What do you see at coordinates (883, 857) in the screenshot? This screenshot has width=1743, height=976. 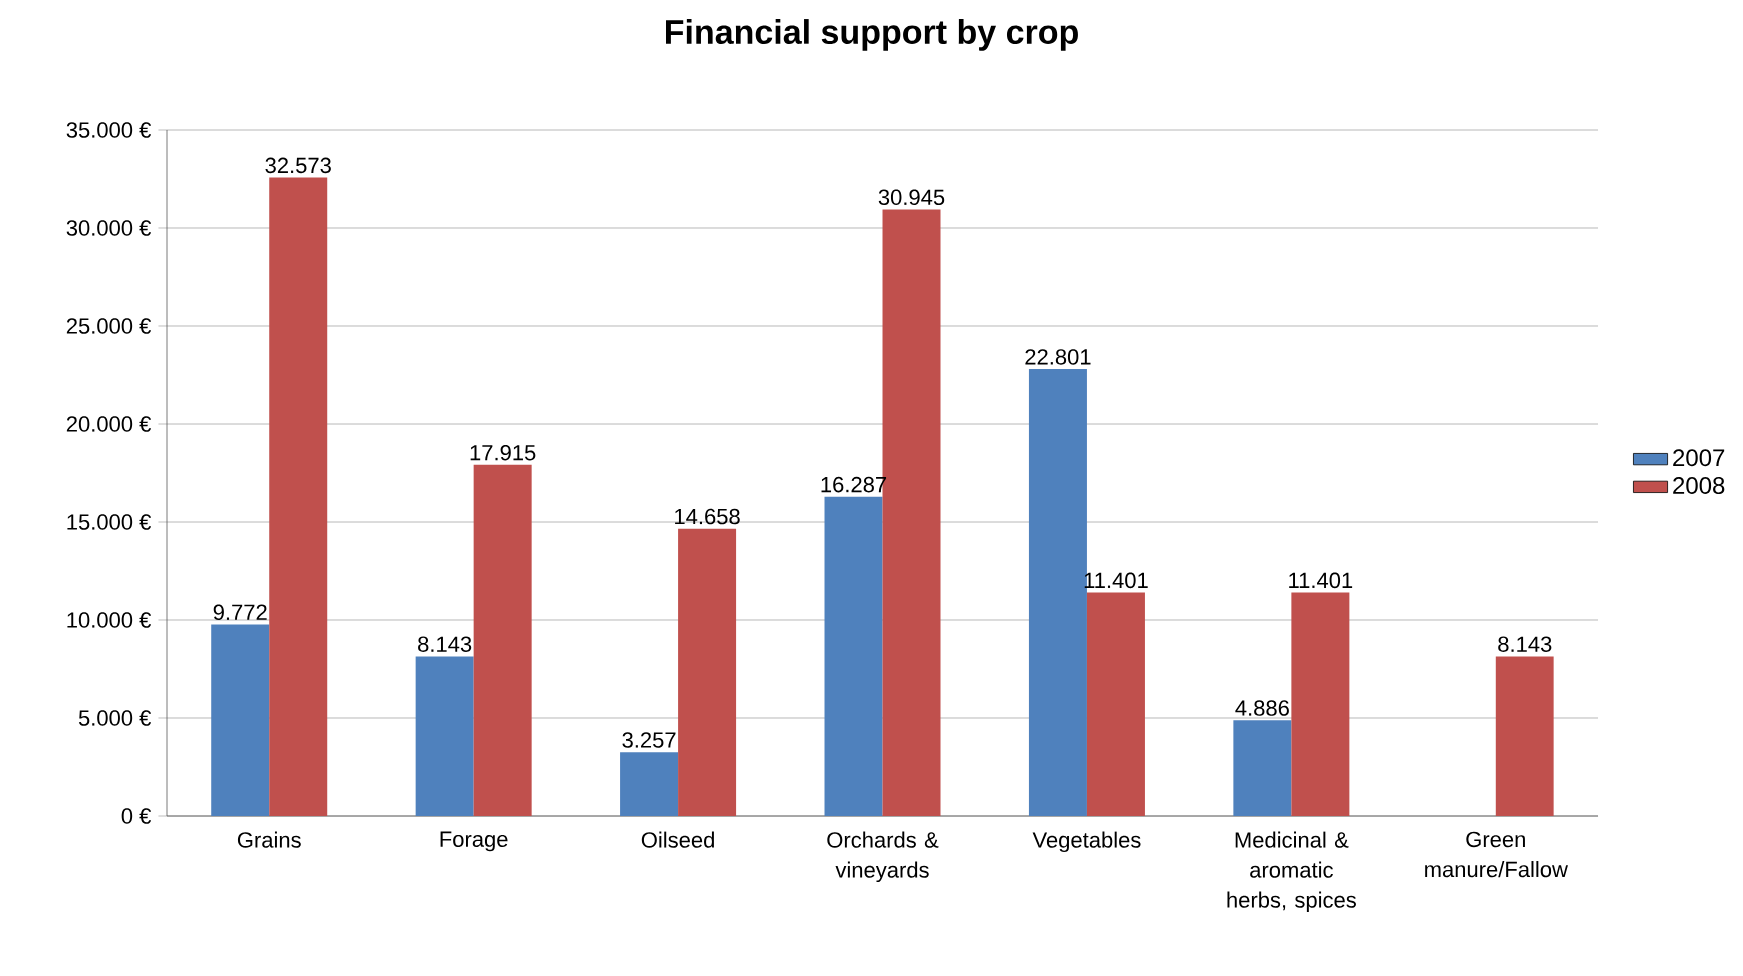 I see `x-tick-label: Orchards & vineyards` at bounding box center [883, 857].